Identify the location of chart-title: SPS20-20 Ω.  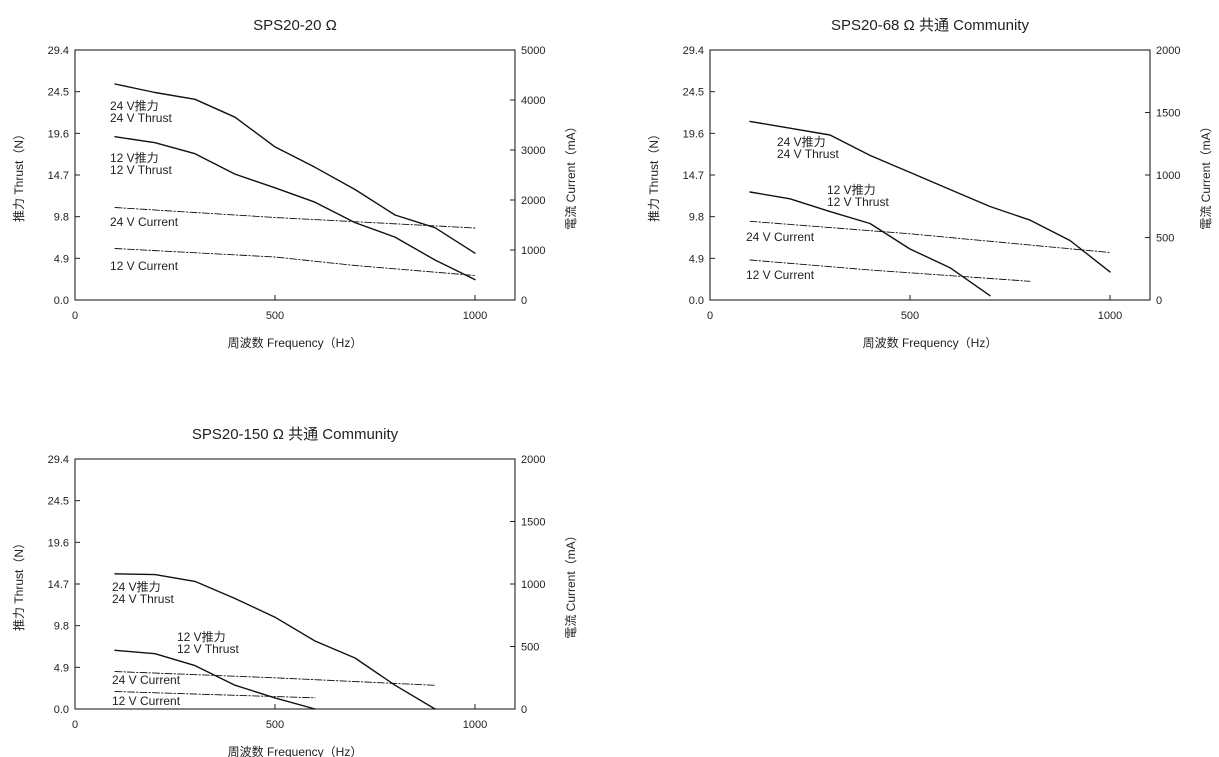
(295, 25).